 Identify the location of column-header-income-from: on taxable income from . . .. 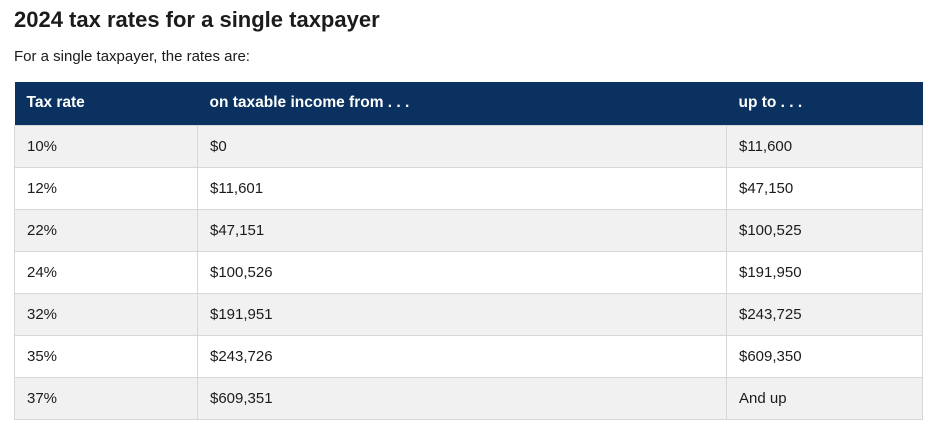
(462, 103).